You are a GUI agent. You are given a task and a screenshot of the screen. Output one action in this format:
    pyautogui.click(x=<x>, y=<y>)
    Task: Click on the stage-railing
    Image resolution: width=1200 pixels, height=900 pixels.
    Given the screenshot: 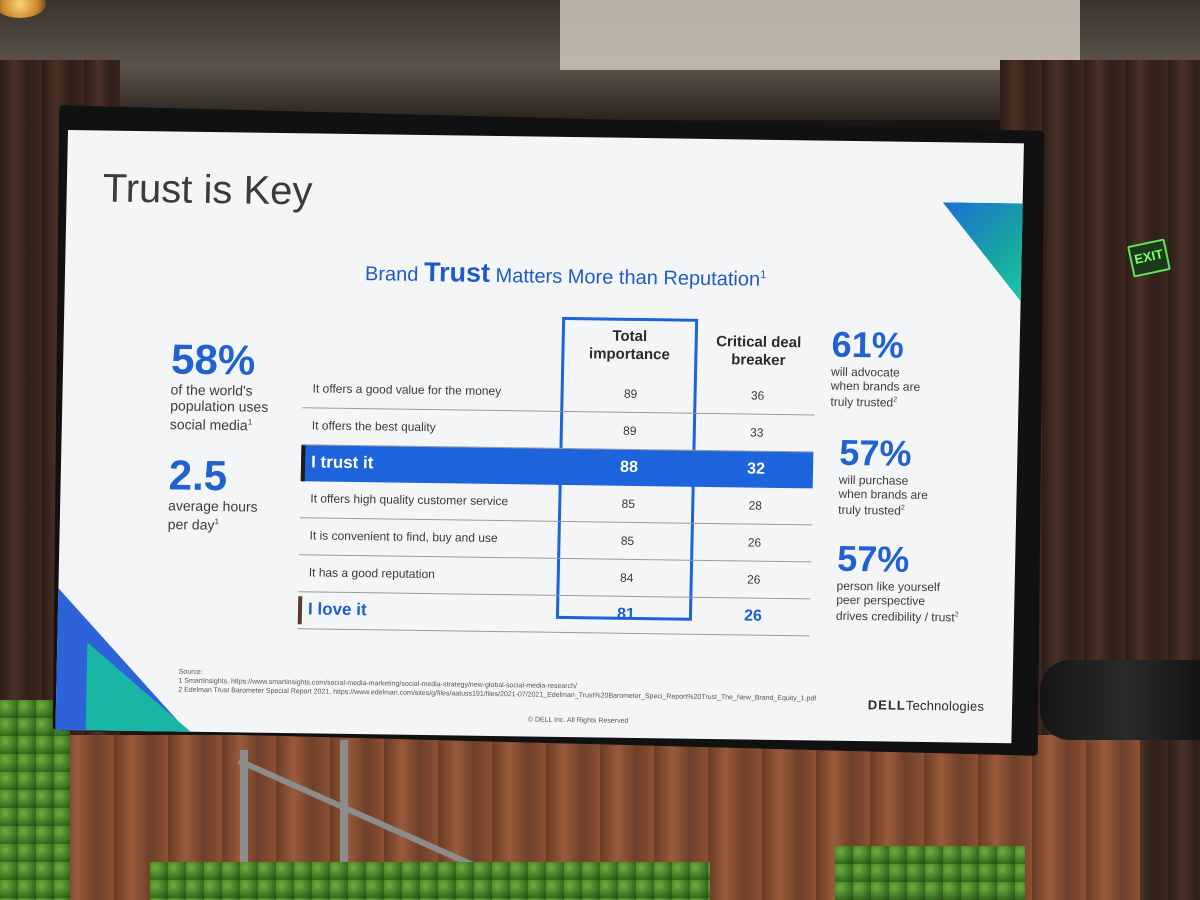 What is the action you would take?
    pyautogui.click(x=398, y=820)
    